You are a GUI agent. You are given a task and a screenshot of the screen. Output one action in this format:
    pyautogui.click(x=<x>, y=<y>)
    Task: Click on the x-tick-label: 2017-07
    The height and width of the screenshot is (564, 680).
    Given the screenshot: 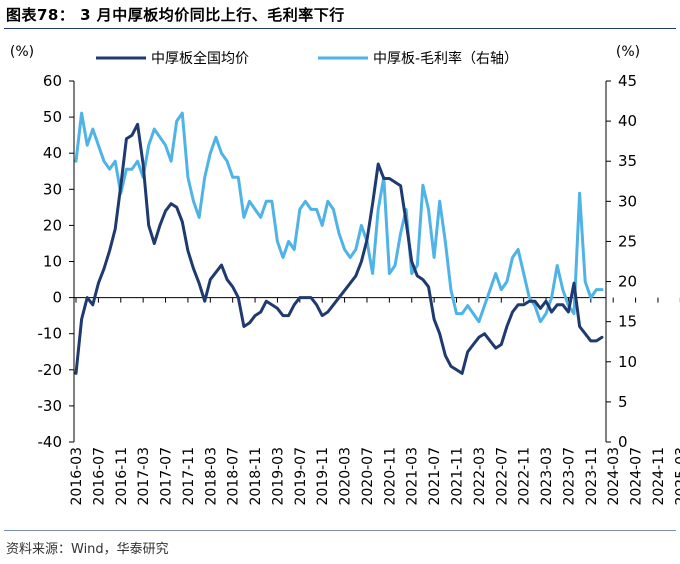 What is the action you would take?
    pyautogui.click(x=167, y=476)
    